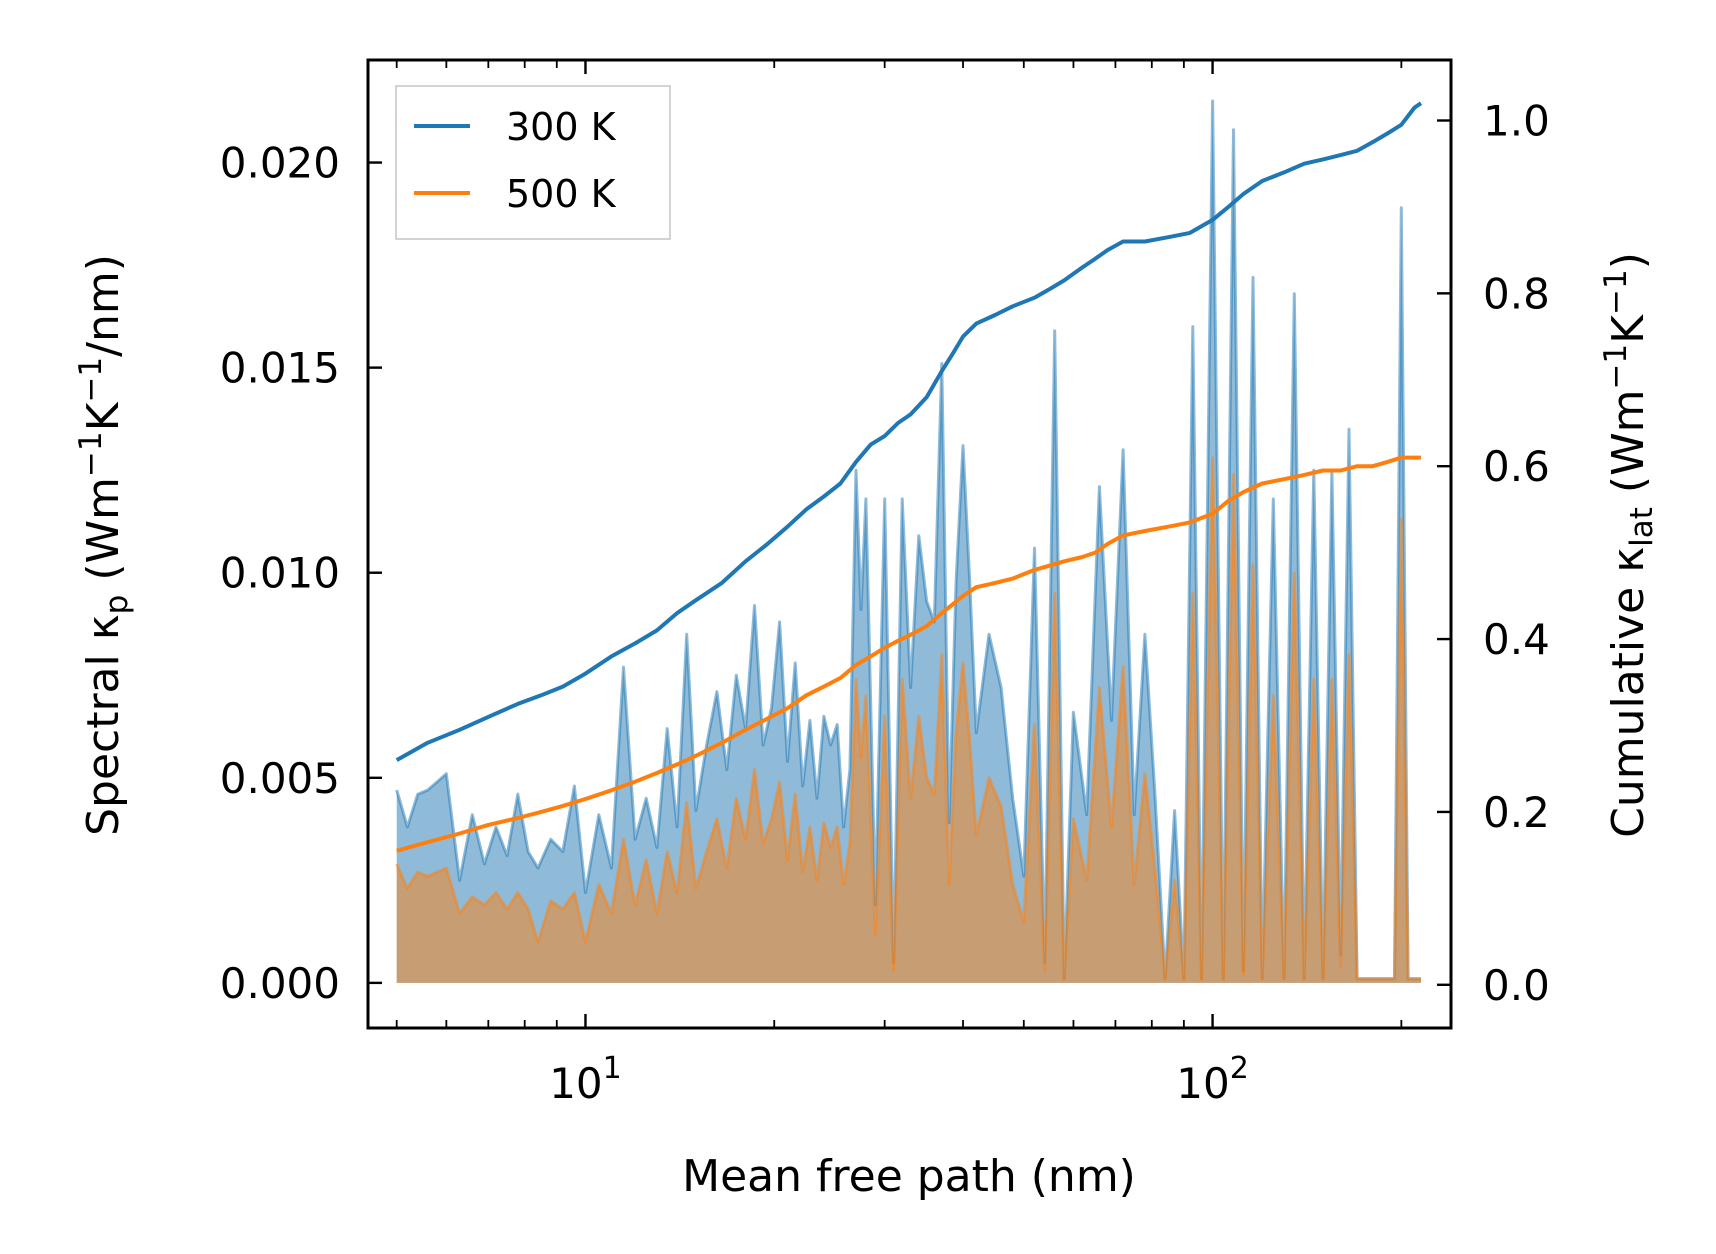  What do you see at coordinates (280, 368) in the screenshot?
I see `y-left-tick-label: 0.015` at bounding box center [280, 368].